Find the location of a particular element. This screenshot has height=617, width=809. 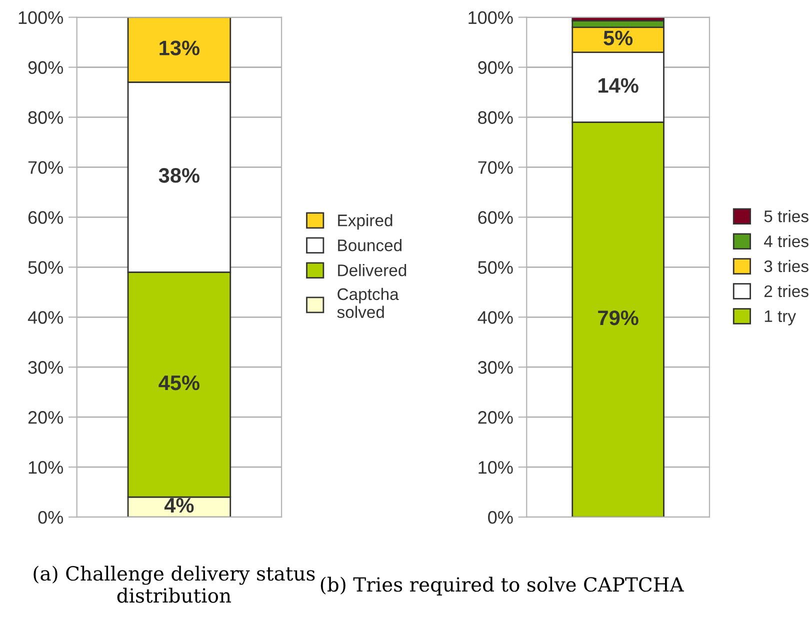

legend-label: 4 tries is located at coordinates (786, 241).